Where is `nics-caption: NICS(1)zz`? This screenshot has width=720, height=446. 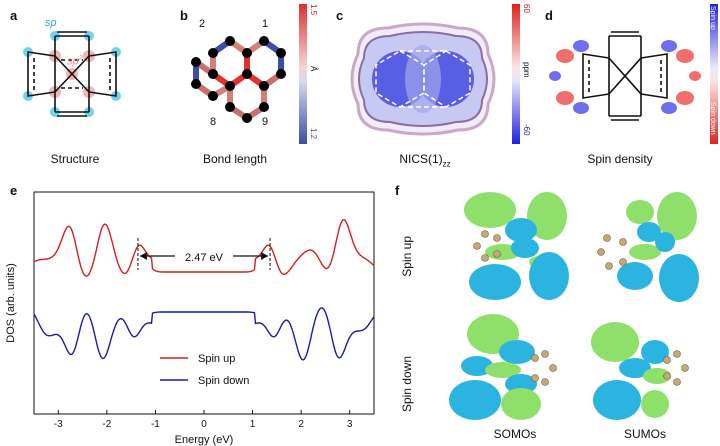 nics-caption: NICS(1)zz is located at coordinates (425, 160).